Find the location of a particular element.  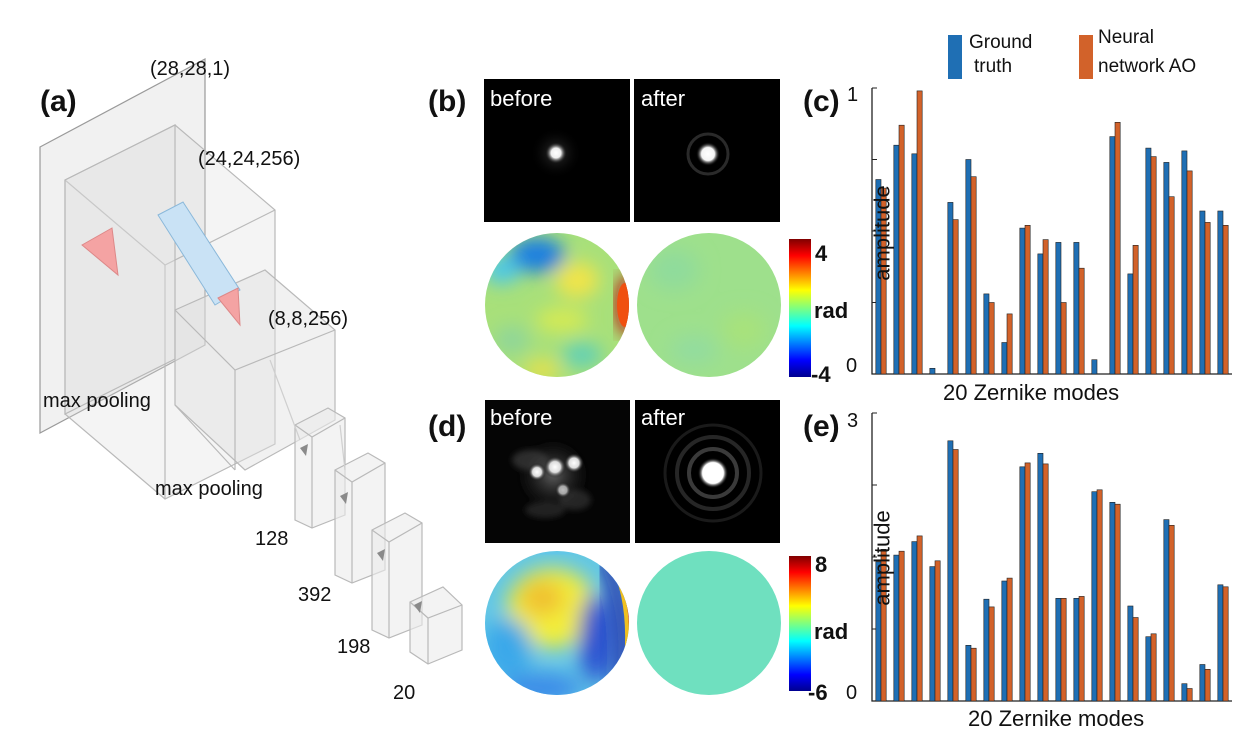

colorbar-b-max: 4 is located at coordinates (821, 253).